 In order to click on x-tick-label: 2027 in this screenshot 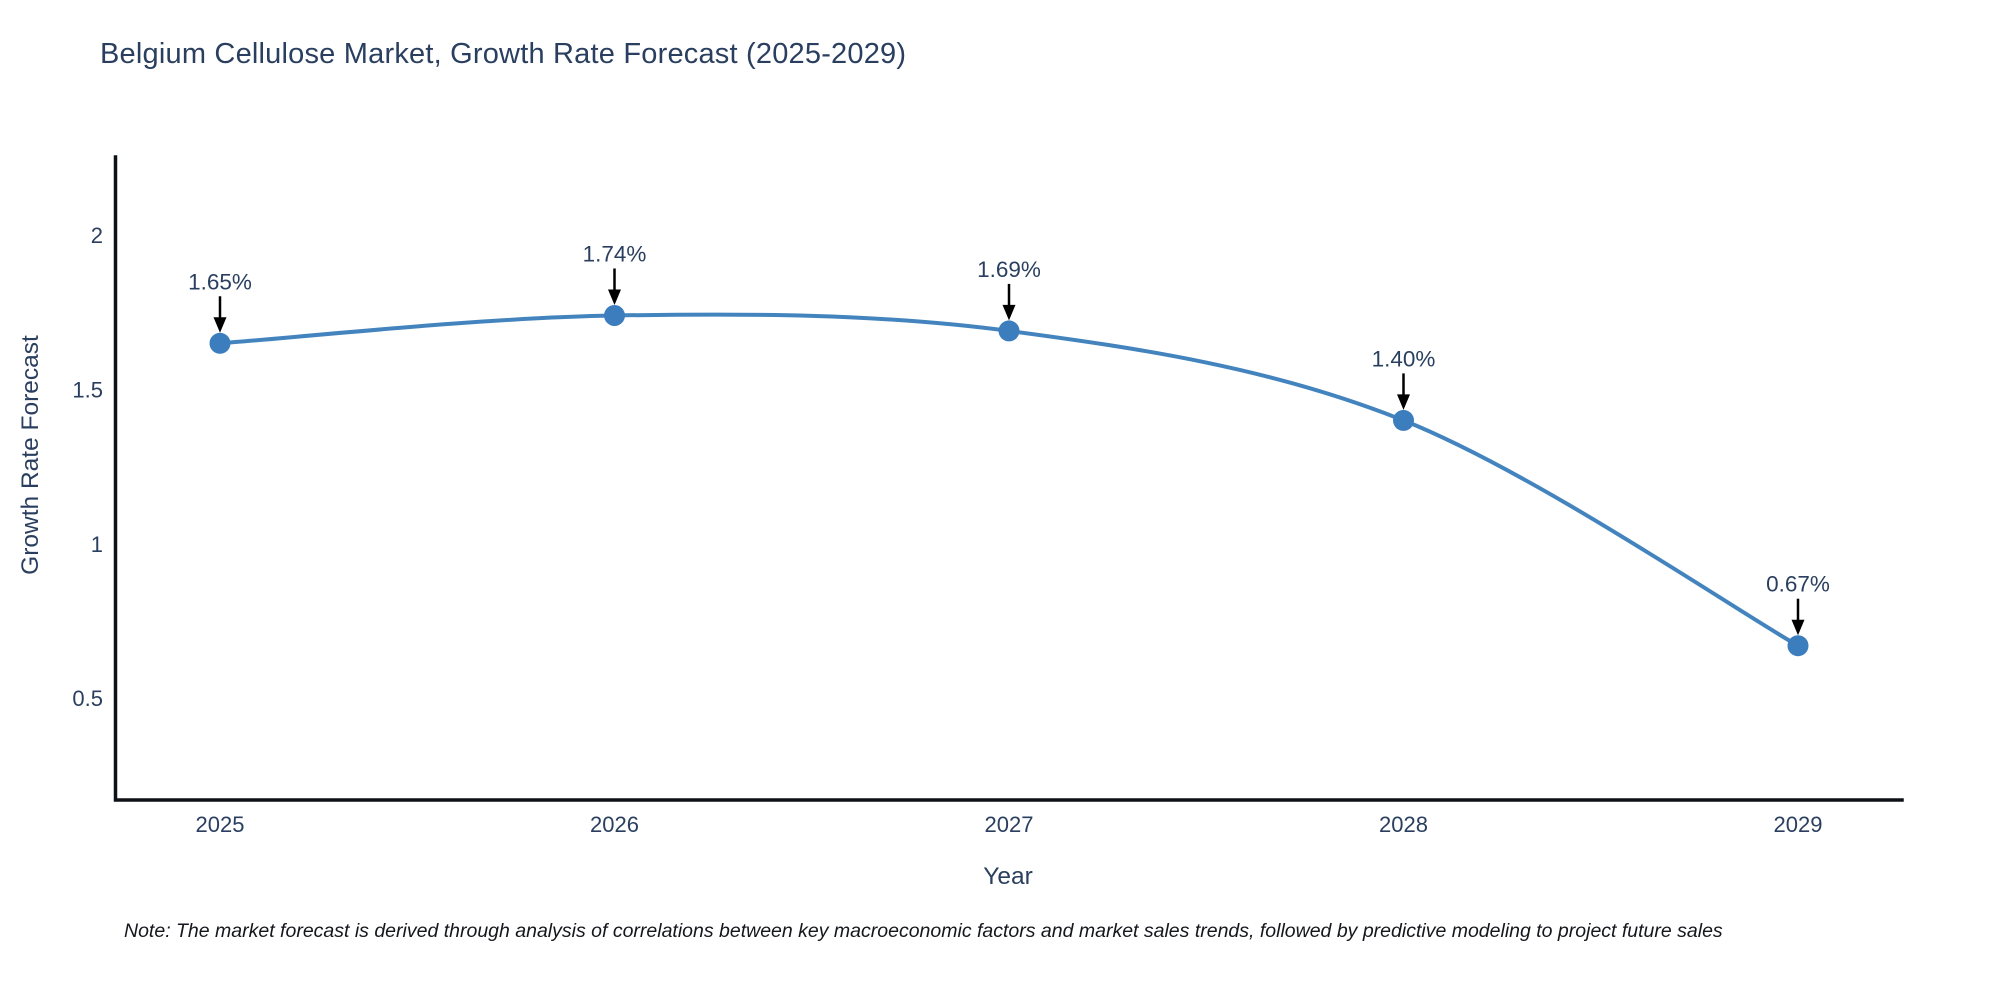, I will do `click(1009, 824)`.